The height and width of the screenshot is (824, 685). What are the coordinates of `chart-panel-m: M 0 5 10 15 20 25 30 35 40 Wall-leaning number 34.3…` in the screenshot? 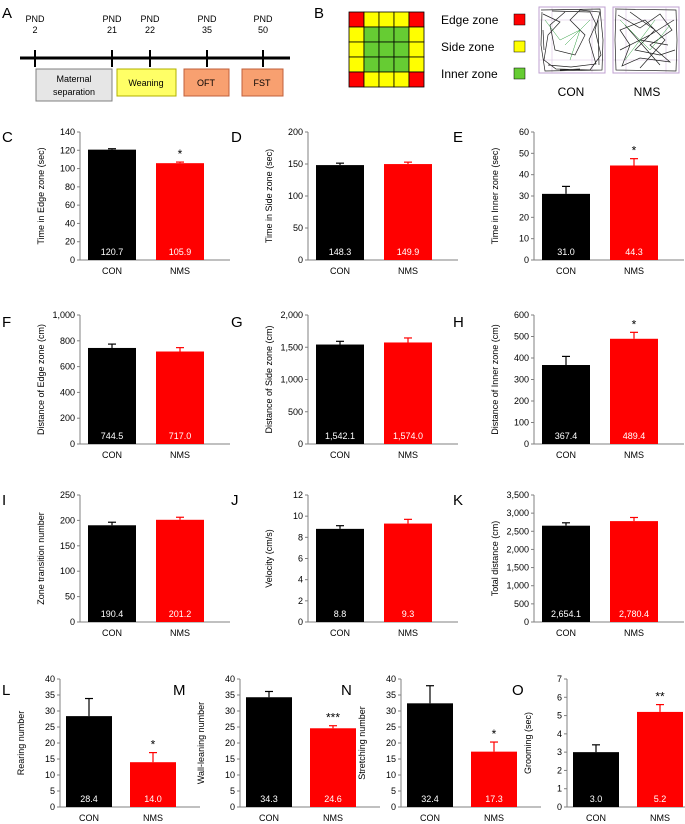 It's located at (276, 748).